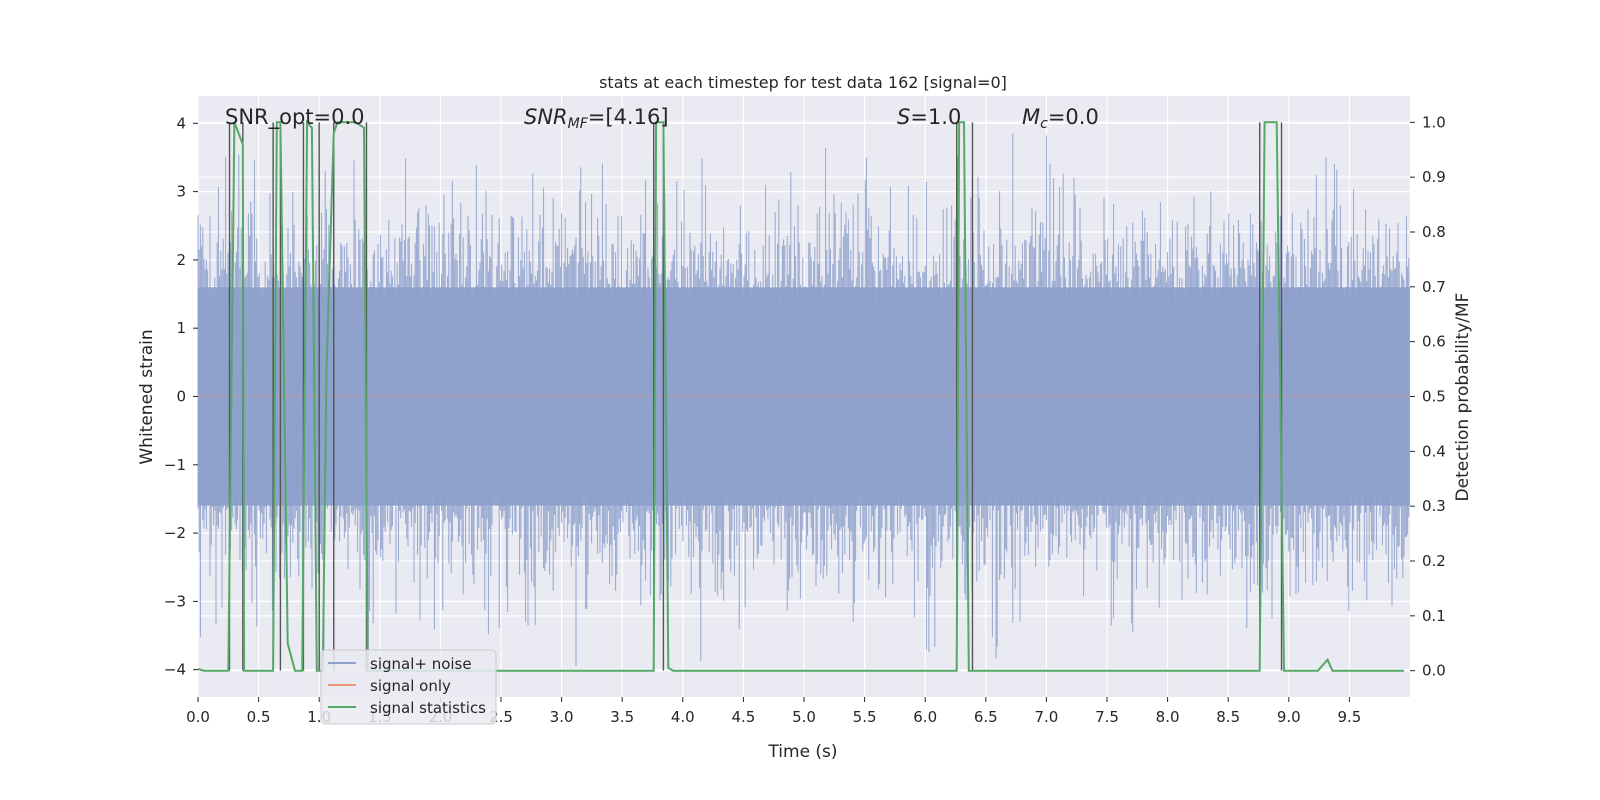 The image size is (1600, 800). Describe the element at coordinates (1044, 124) in the screenshot. I see `annotation-mc-sub: c` at that location.